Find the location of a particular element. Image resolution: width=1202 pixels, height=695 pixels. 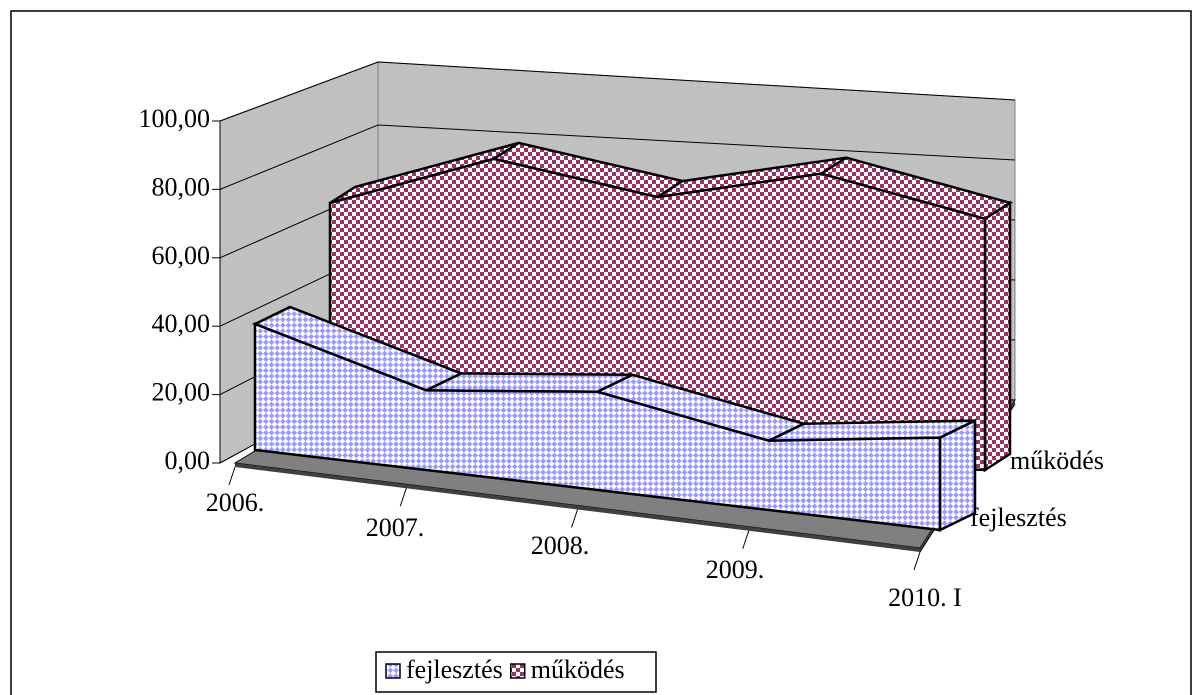

y-tick-label: 20,00 is located at coordinates (181, 392).